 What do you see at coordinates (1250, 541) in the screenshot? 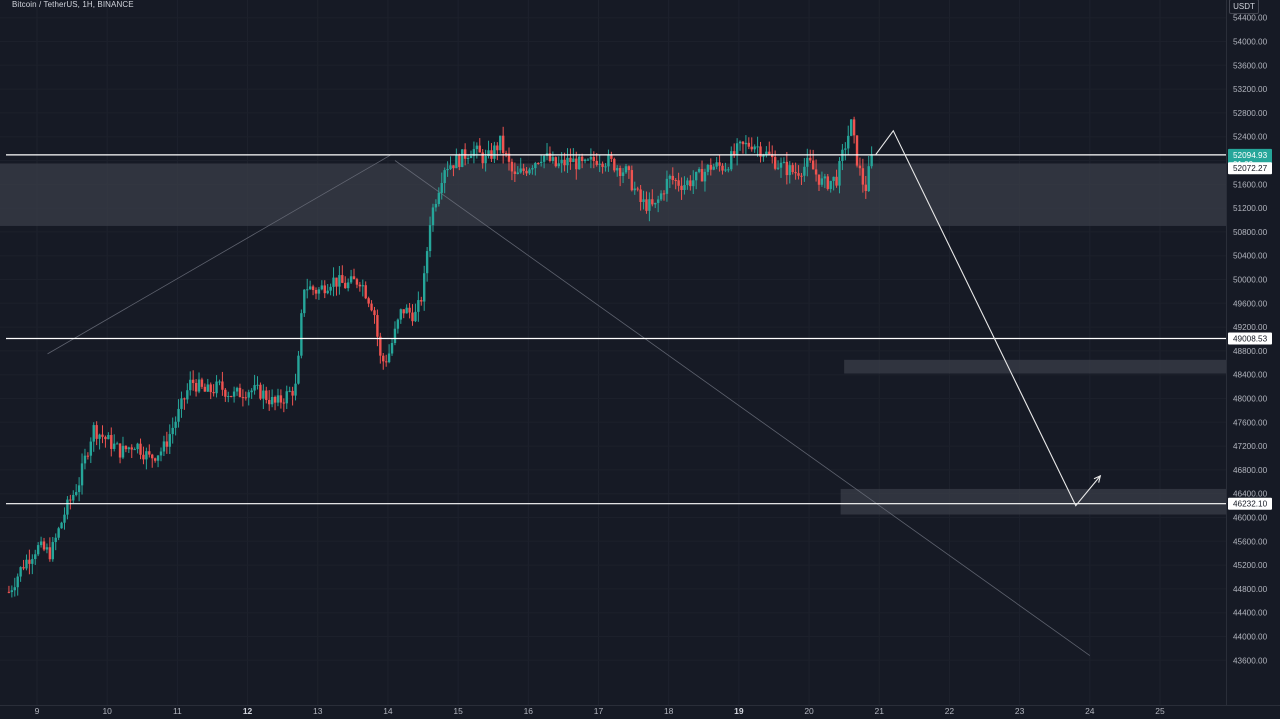
I see `price-tick-label: 45600.00` at bounding box center [1250, 541].